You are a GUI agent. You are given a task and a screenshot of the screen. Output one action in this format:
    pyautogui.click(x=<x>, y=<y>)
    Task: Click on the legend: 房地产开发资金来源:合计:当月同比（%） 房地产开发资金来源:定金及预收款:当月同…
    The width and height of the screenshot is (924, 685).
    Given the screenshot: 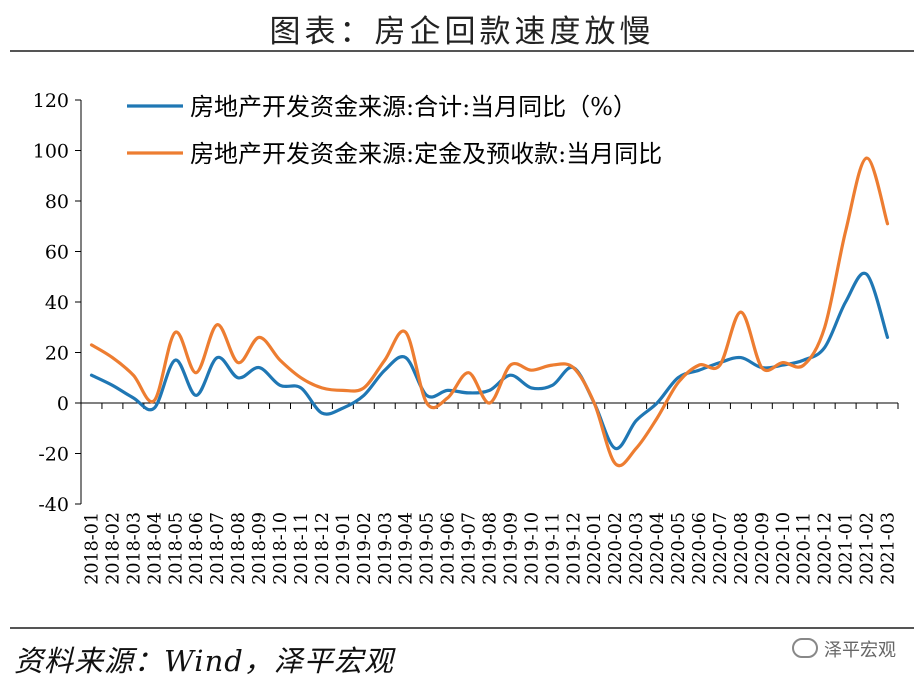 What is the action you would take?
    pyautogui.click(x=394, y=130)
    